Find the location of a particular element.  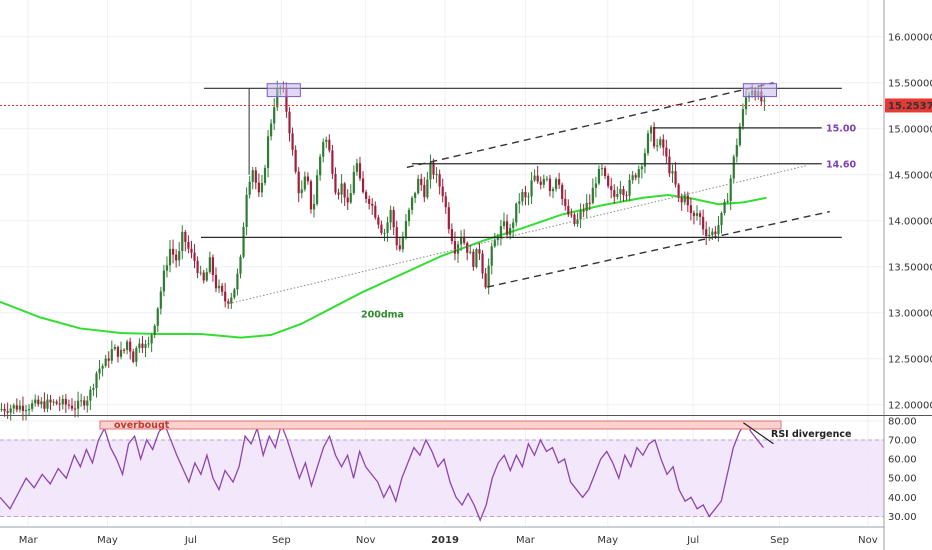

price-tick-label: 16.00000 is located at coordinates (910, 37).